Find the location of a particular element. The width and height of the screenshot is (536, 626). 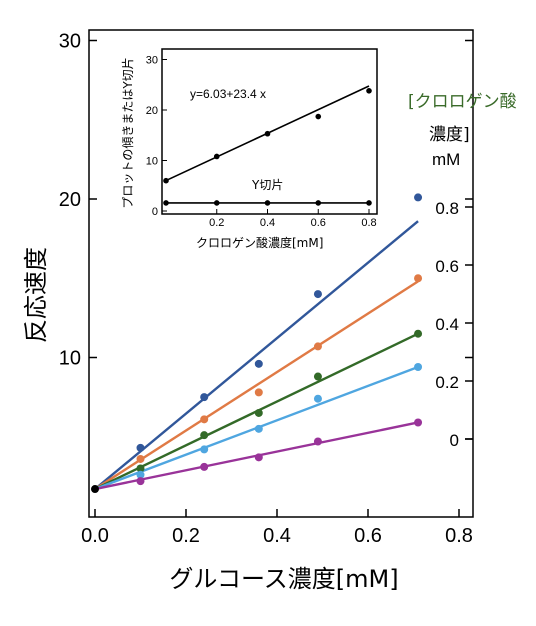

x-axis-label: グルコース濃度[mM] is located at coordinates (283, 579).